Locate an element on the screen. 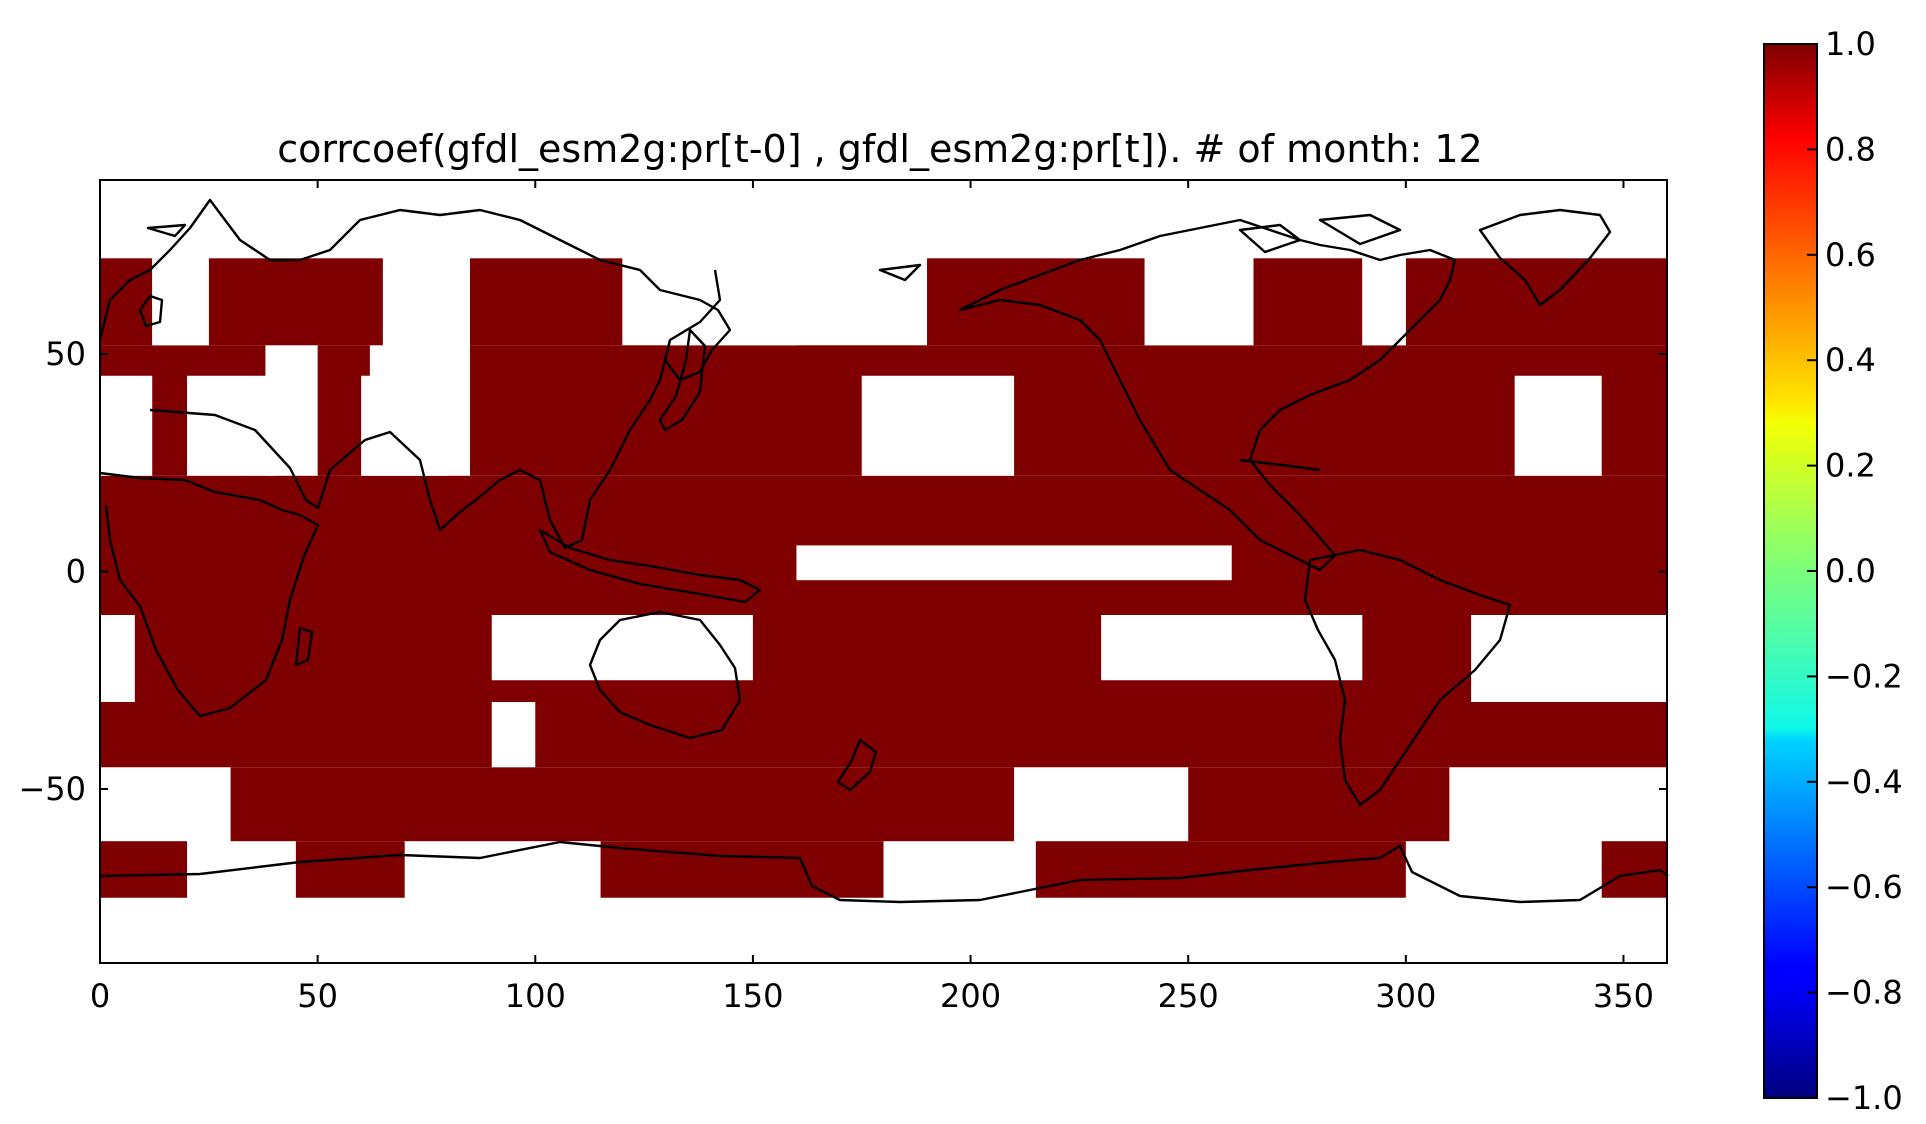 This screenshot has height=1124, width=1926. colorbar-tick-label: 1.0 is located at coordinates (1850, 44).